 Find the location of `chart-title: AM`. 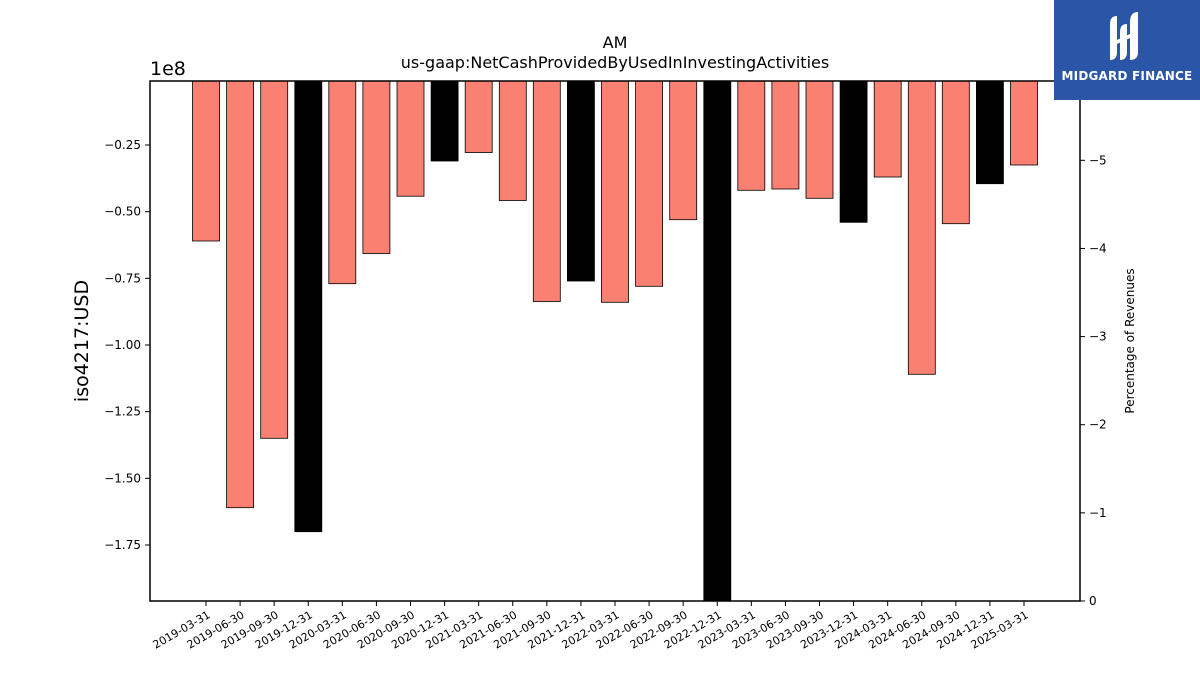

chart-title: AM is located at coordinates (615, 42).